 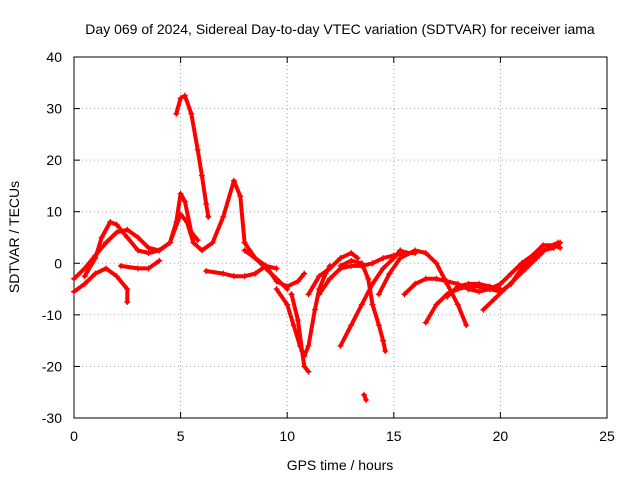 What do you see at coordinates (192, 156) in the screenshot?
I see `series-arc-d` at bounding box center [192, 156].